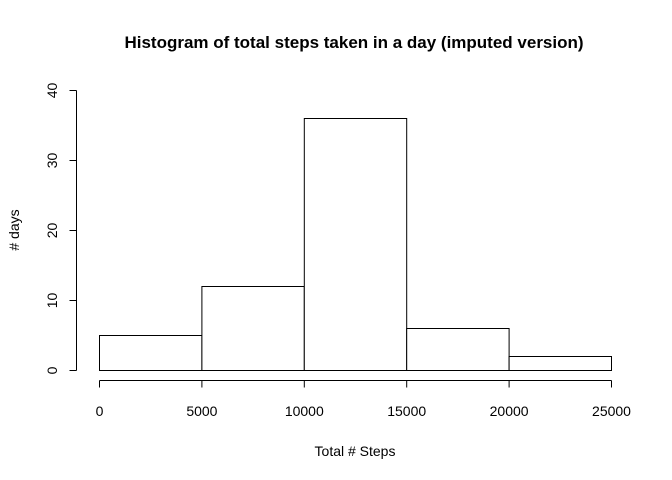 This screenshot has width=672, height=480. What do you see at coordinates (509, 411) in the screenshot?
I see `x-tick-label: 20000` at bounding box center [509, 411].